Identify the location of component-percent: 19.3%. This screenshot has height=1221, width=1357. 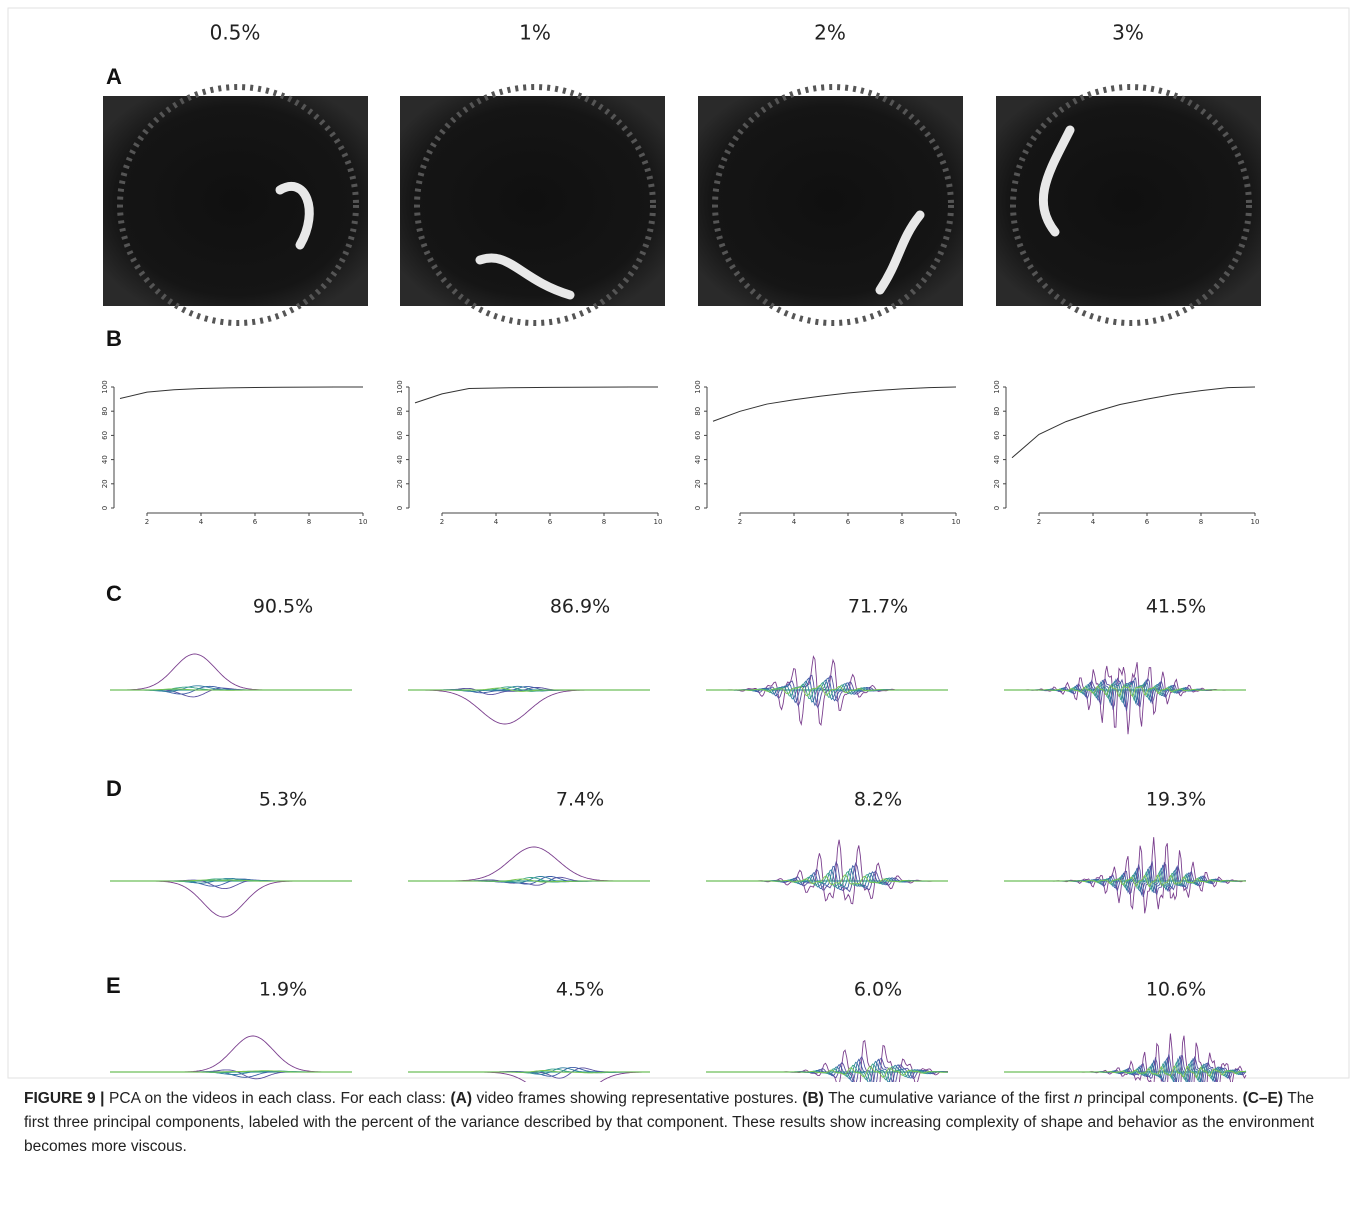
(1176, 800).